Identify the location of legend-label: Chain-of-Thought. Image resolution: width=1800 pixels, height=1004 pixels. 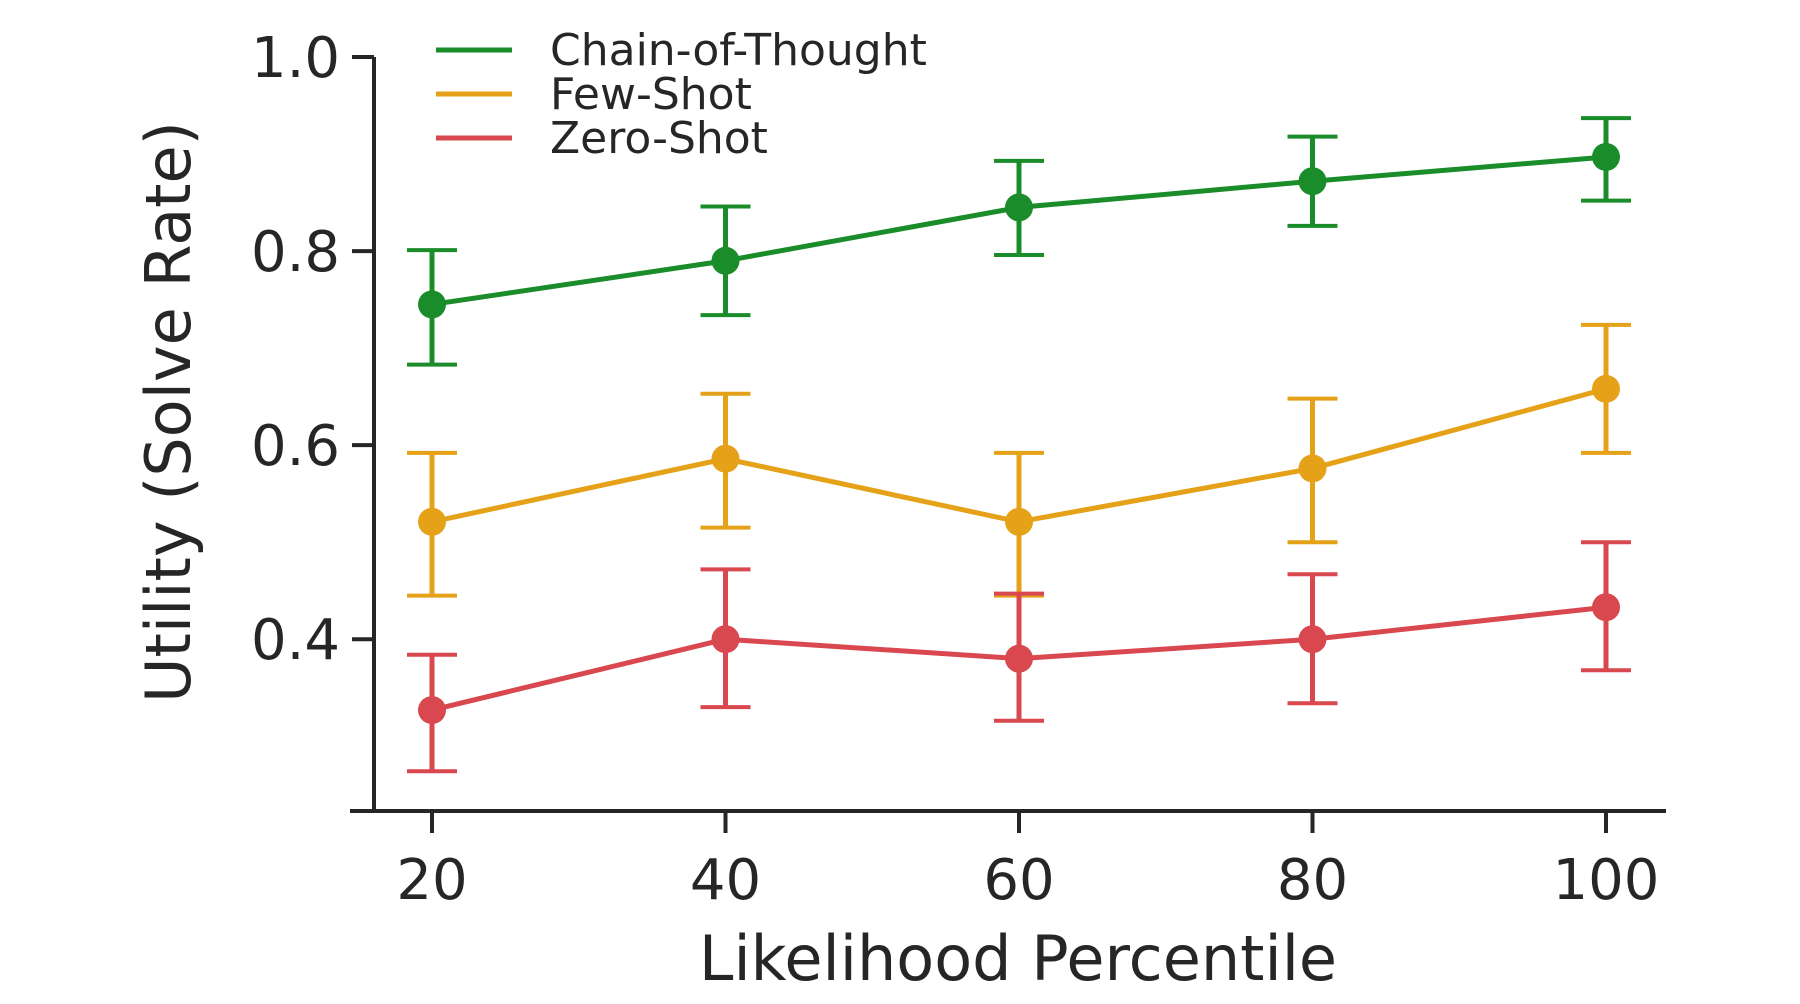
(738, 50).